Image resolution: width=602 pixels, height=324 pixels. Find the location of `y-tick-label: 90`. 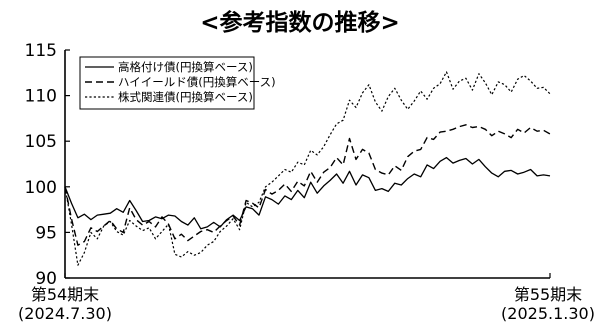

y-tick-label: 90 is located at coordinates (46, 279).